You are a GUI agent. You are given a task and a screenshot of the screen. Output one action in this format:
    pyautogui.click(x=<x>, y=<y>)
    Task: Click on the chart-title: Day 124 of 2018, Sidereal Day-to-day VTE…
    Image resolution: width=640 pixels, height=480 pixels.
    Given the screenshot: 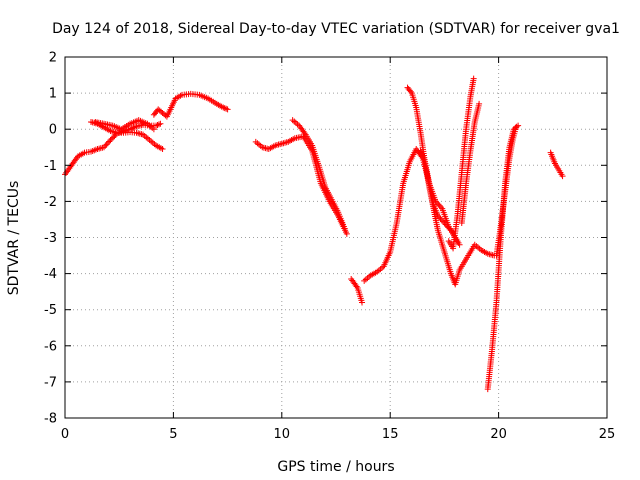 What is the action you would take?
    pyautogui.click(x=336, y=29)
    